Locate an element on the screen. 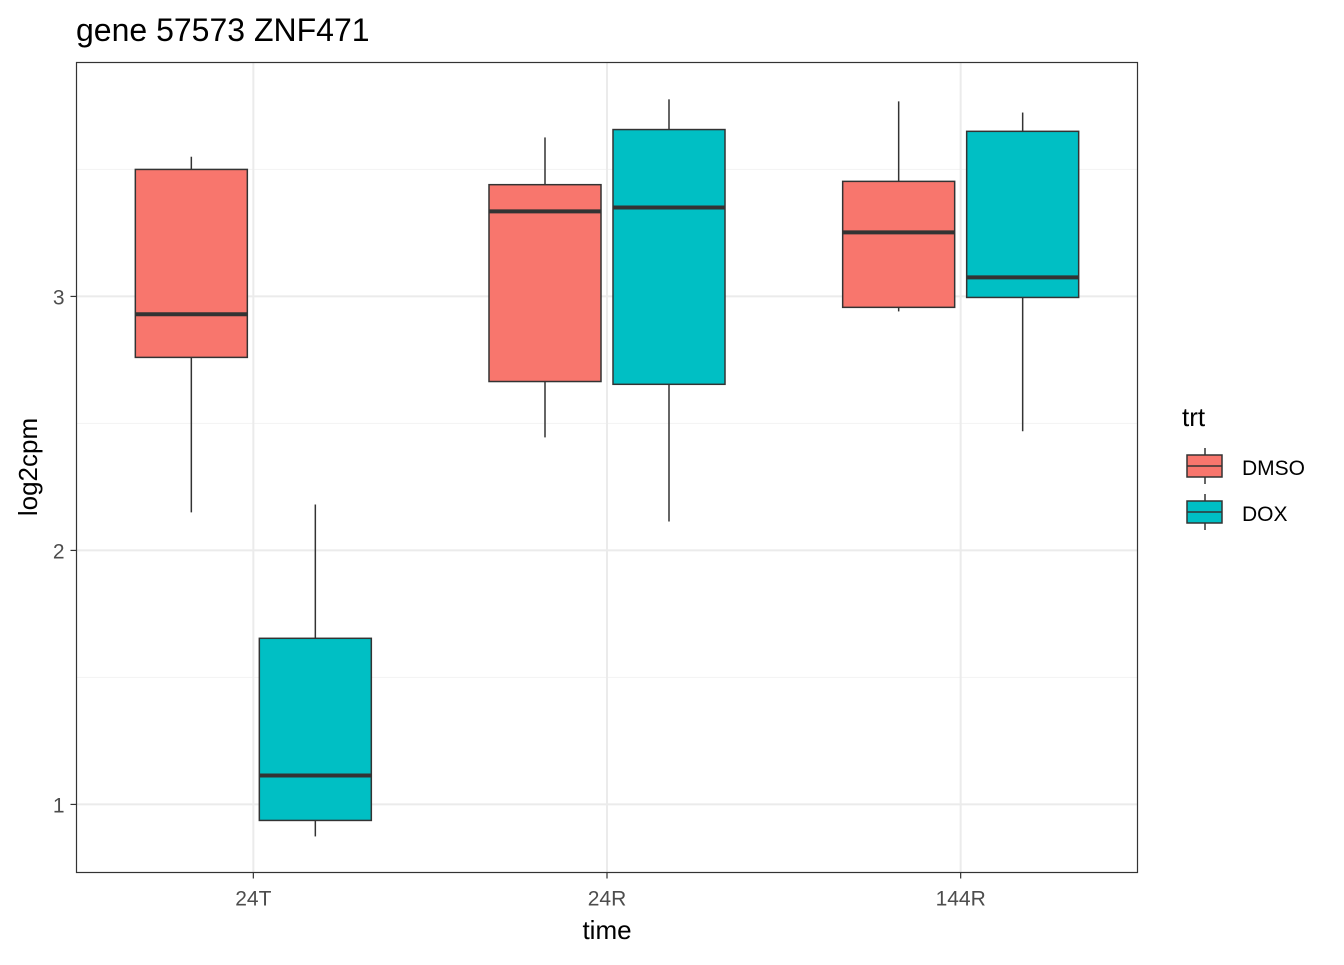  y-axis: 1 2 3 is located at coordinates (65, 551).